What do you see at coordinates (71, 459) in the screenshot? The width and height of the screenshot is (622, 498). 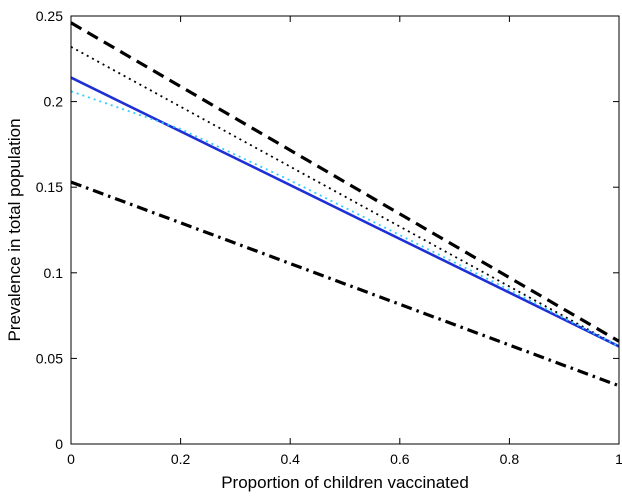 I see `x-tick-label: 0` at bounding box center [71, 459].